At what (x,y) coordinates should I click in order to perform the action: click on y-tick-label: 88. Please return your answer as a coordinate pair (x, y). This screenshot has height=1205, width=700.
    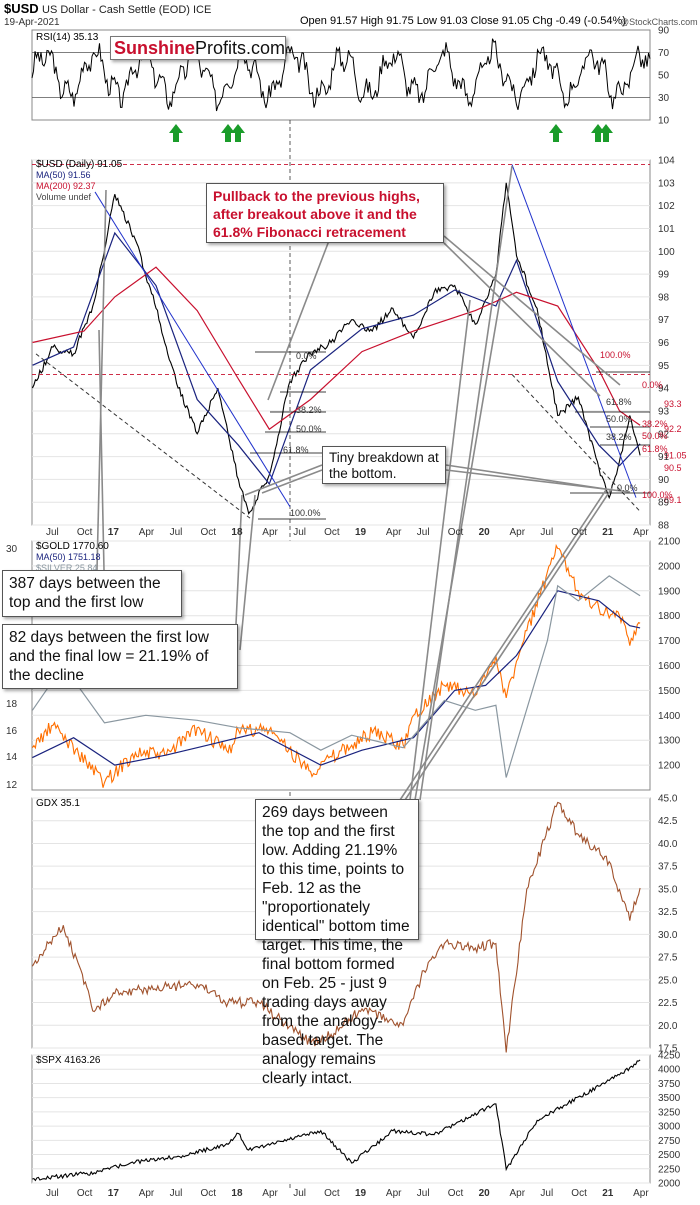
    Looking at the image, I should click on (664, 526).